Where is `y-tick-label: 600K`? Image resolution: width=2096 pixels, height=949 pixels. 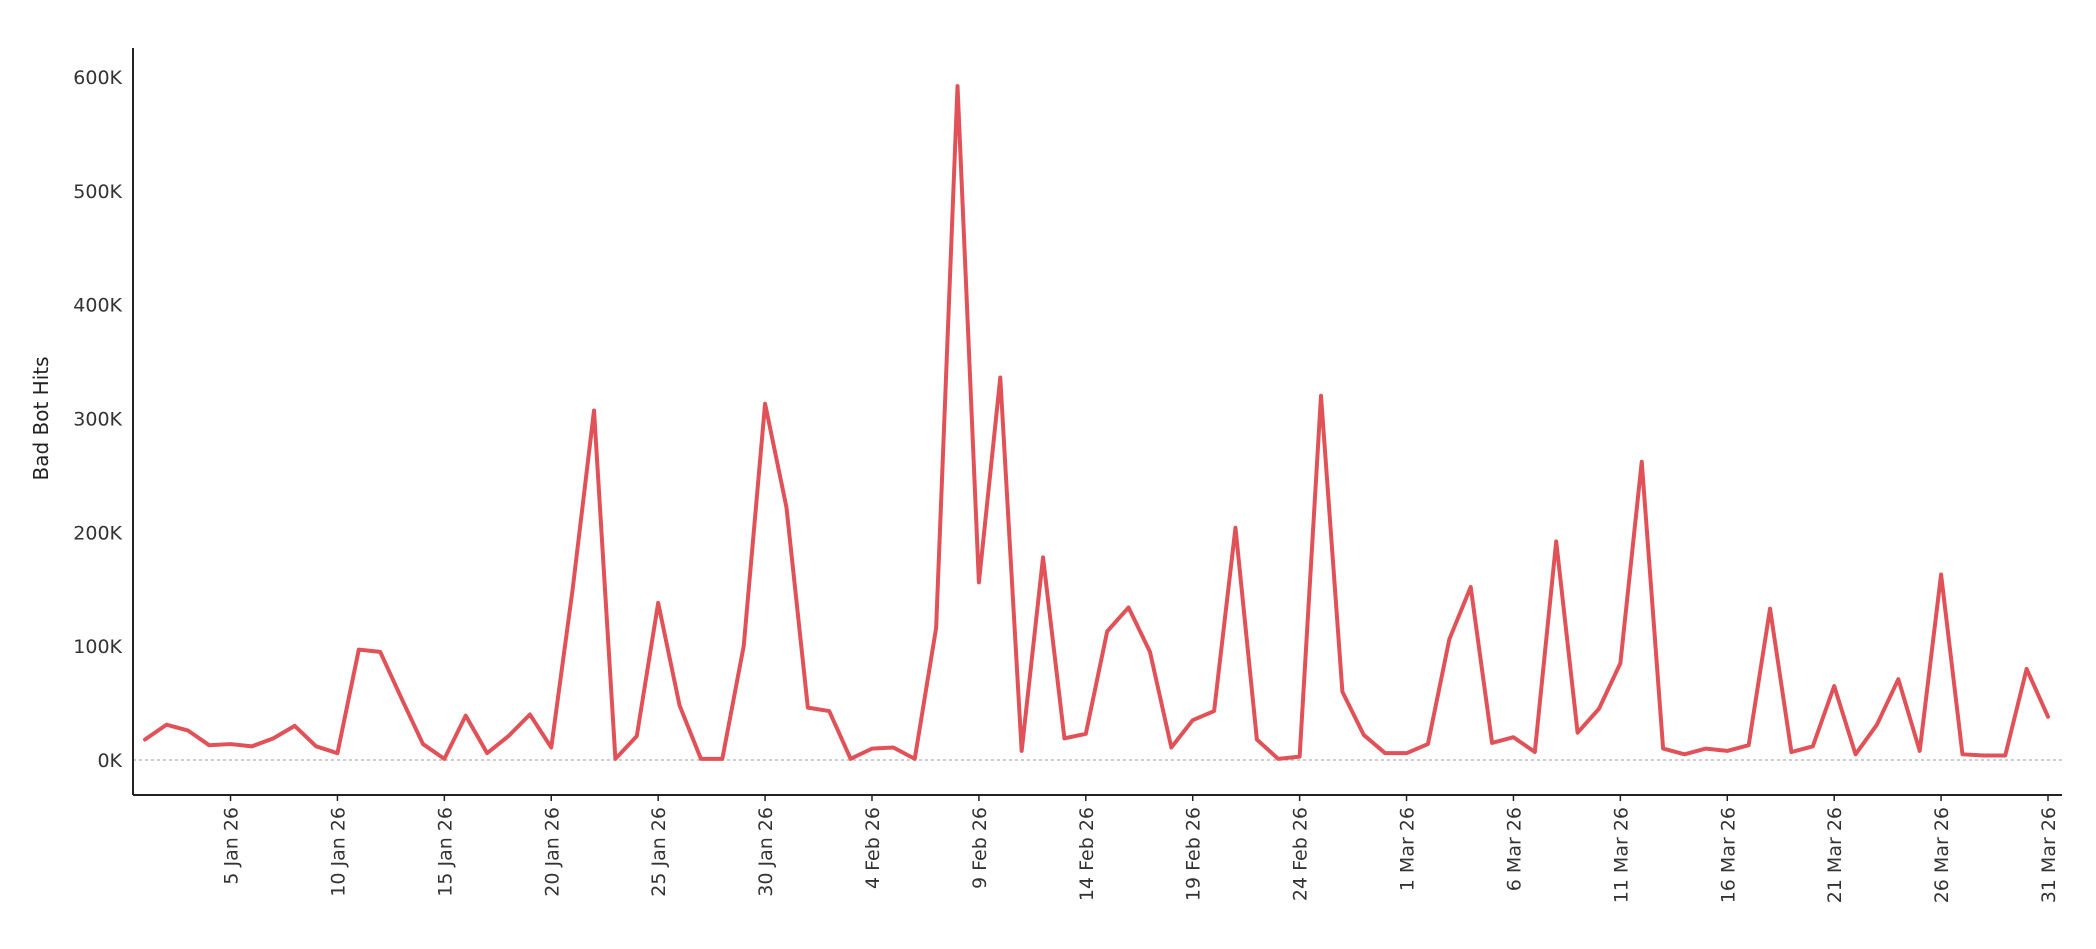 y-tick-label: 600K is located at coordinates (97, 78).